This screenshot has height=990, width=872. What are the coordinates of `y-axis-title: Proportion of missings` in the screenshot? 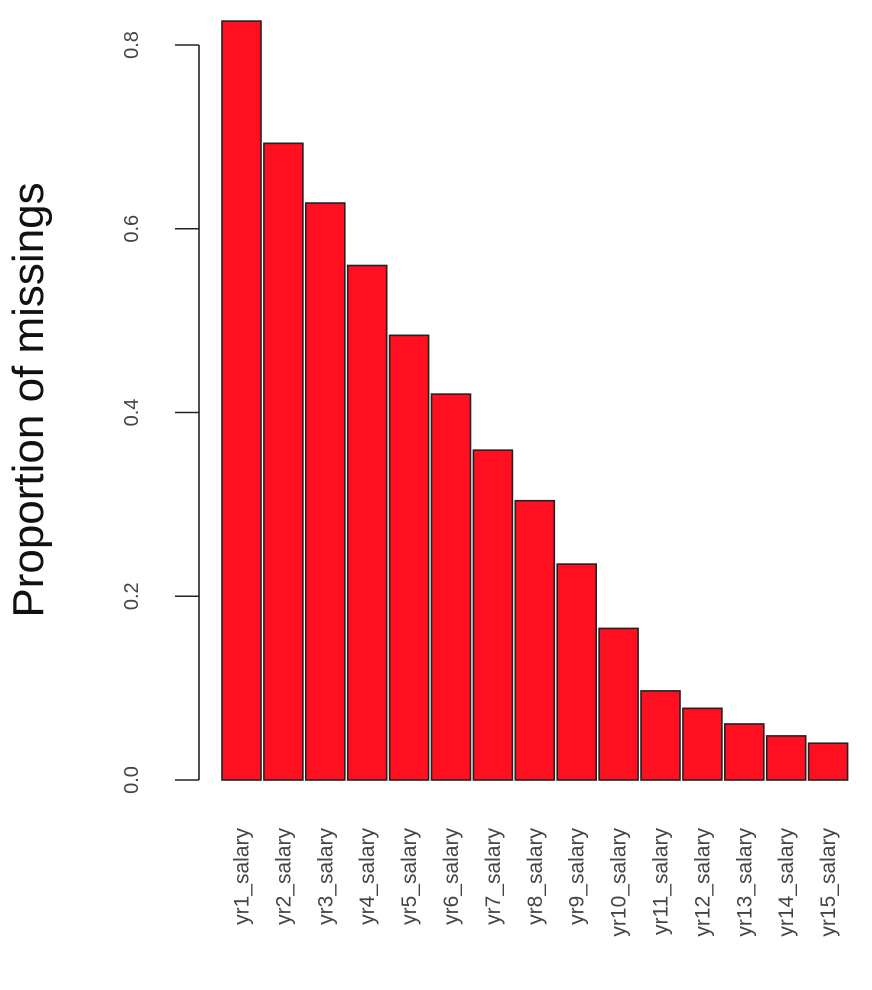 It's located at (28, 399).